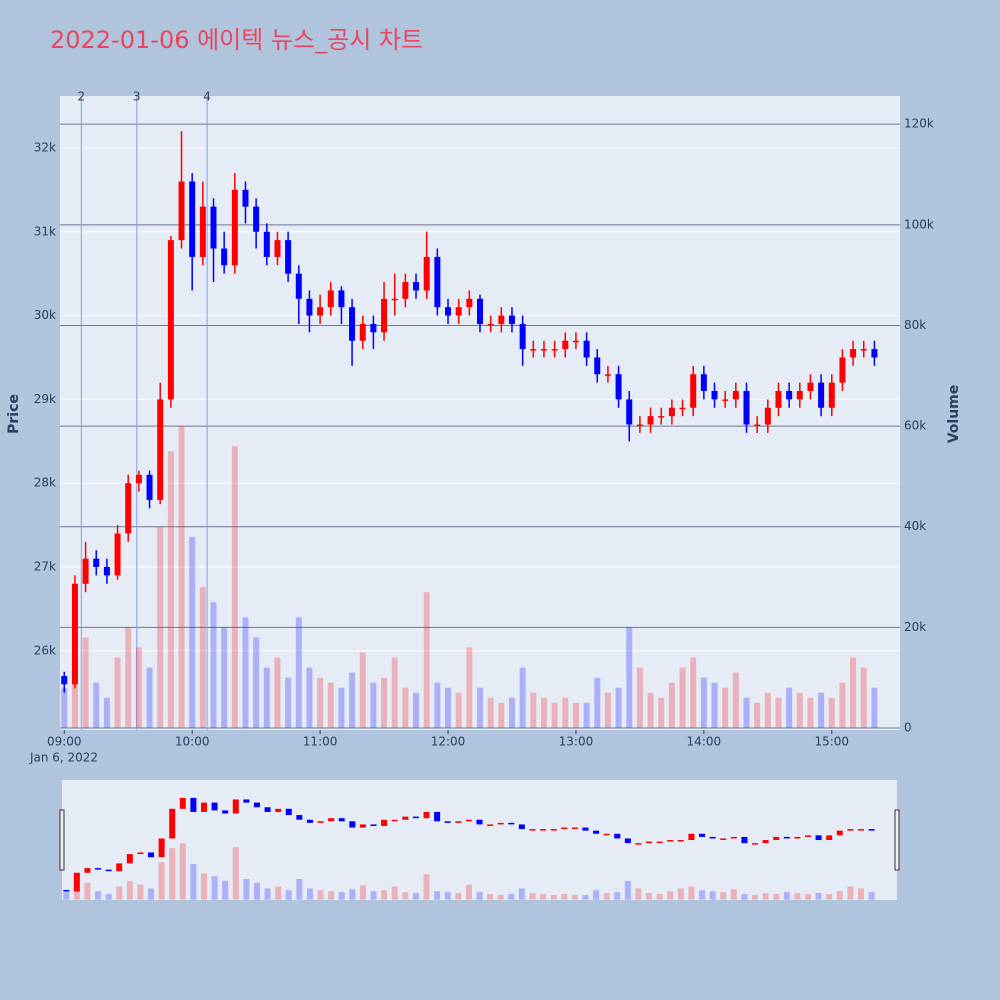 This screenshot has width=1000, height=1000. Describe the element at coordinates (704, 742) in the screenshot. I see `x-tick-label: 14:00` at that location.